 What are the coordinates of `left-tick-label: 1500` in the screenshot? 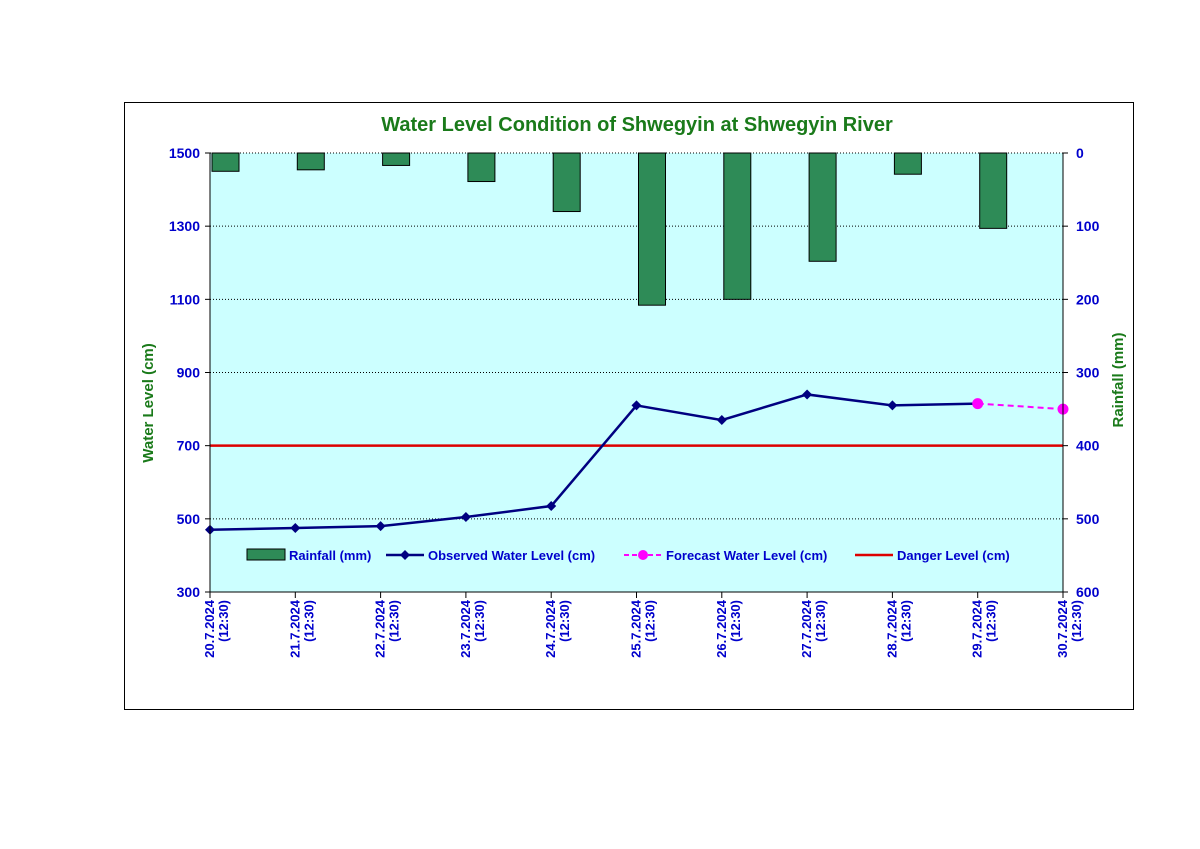 It's located at (184, 153).